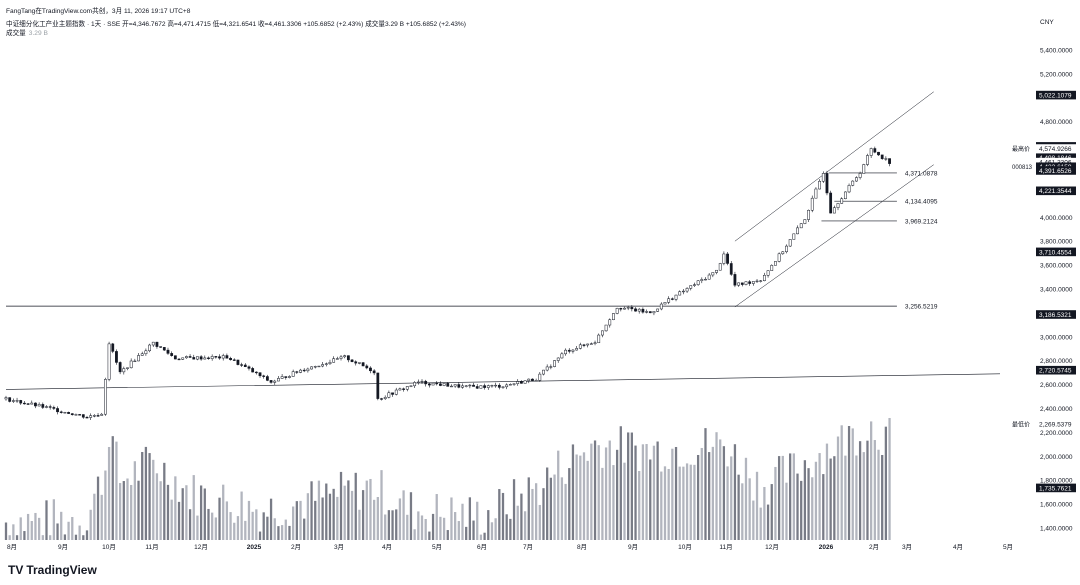 The width and height of the screenshot is (1080, 585). What do you see at coordinates (921, 221) in the screenshot?
I see `horizontal-level-label: 3,969.2124` at bounding box center [921, 221].